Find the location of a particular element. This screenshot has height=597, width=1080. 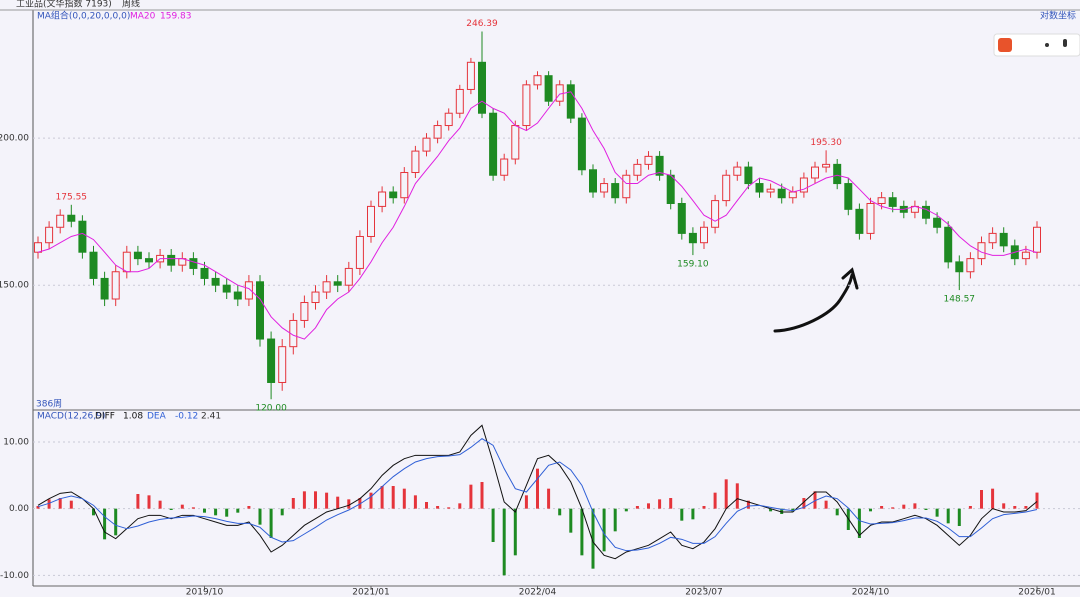

ime-toolbar is located at coordinates (1036, 45).